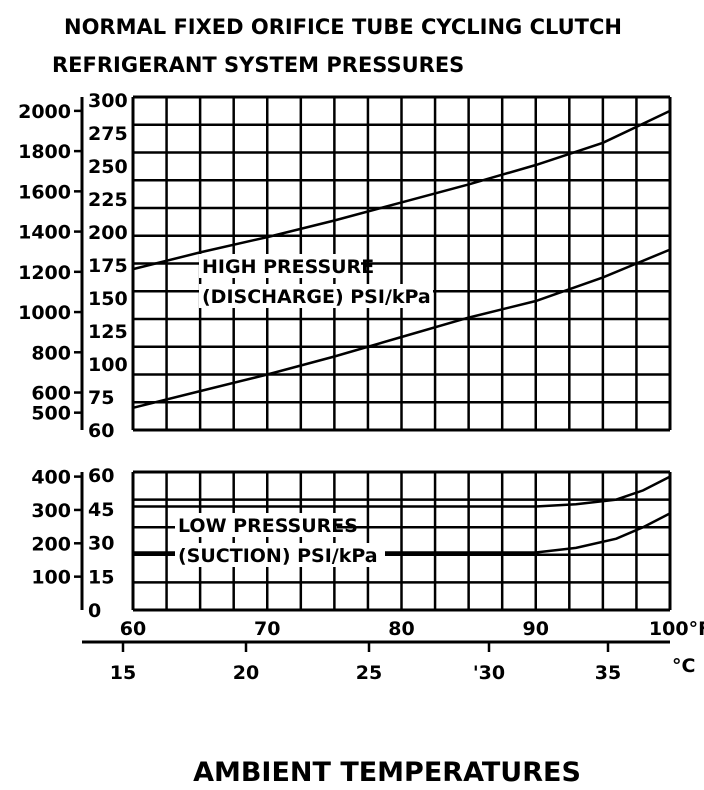  I want to click on annotation-text: LOW PRESSURES, so click(268, 526).